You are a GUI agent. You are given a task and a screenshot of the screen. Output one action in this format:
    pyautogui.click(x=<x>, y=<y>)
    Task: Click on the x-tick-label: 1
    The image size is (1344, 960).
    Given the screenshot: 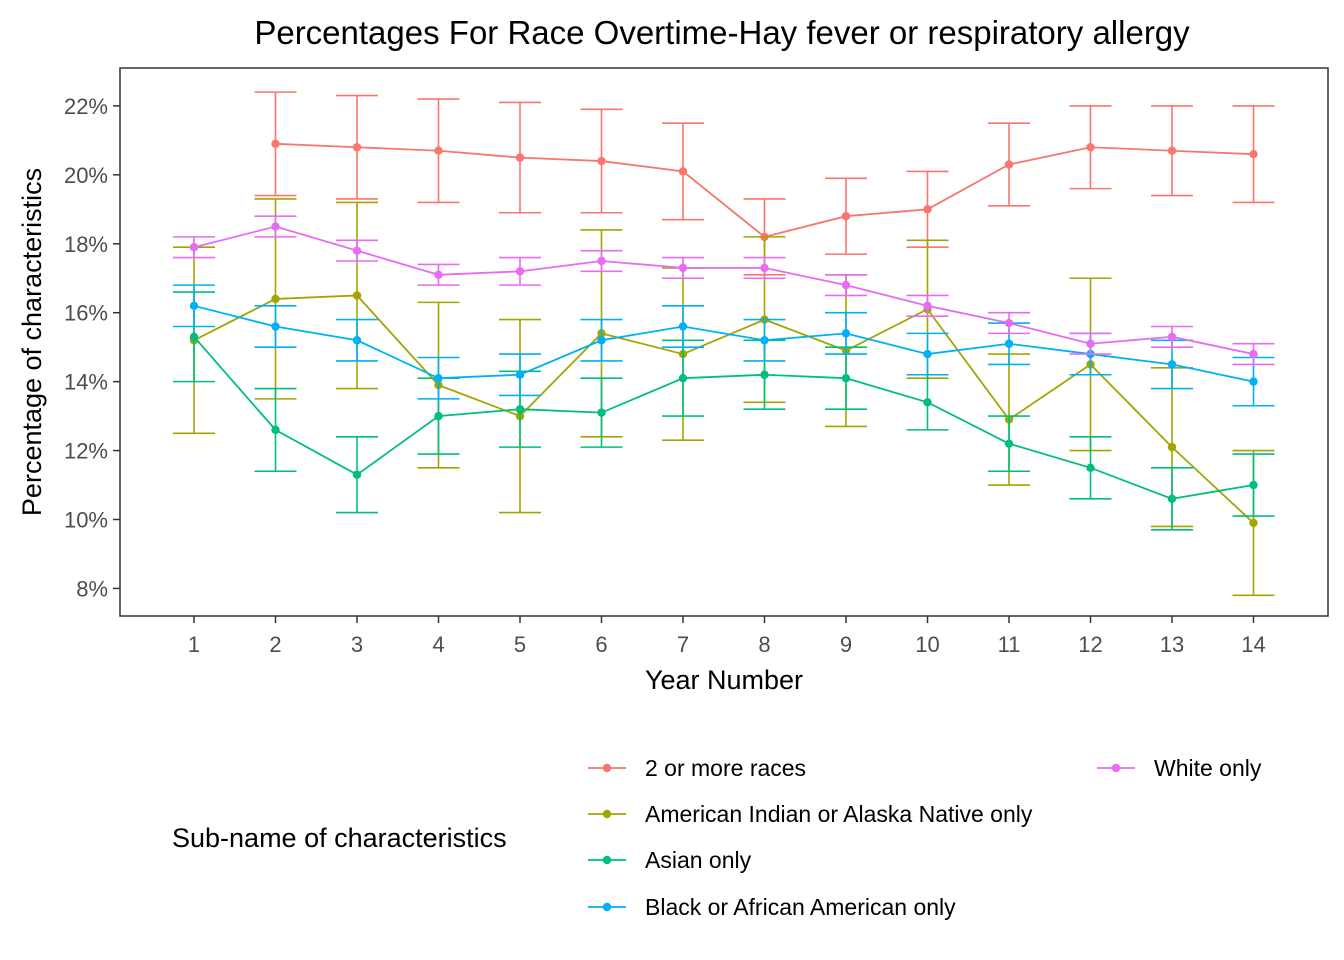 What is the action you would take?
    pyautogui.click(x=194, y=644)
    